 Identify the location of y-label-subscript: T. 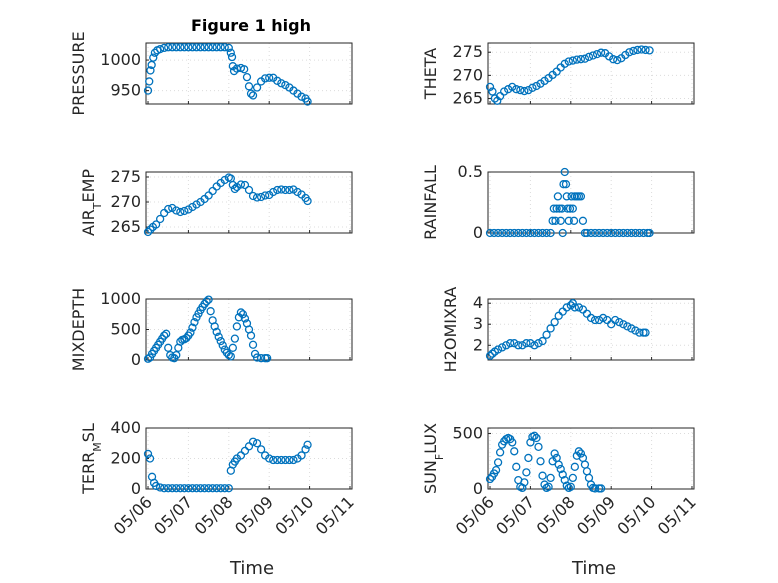
(97, 206).